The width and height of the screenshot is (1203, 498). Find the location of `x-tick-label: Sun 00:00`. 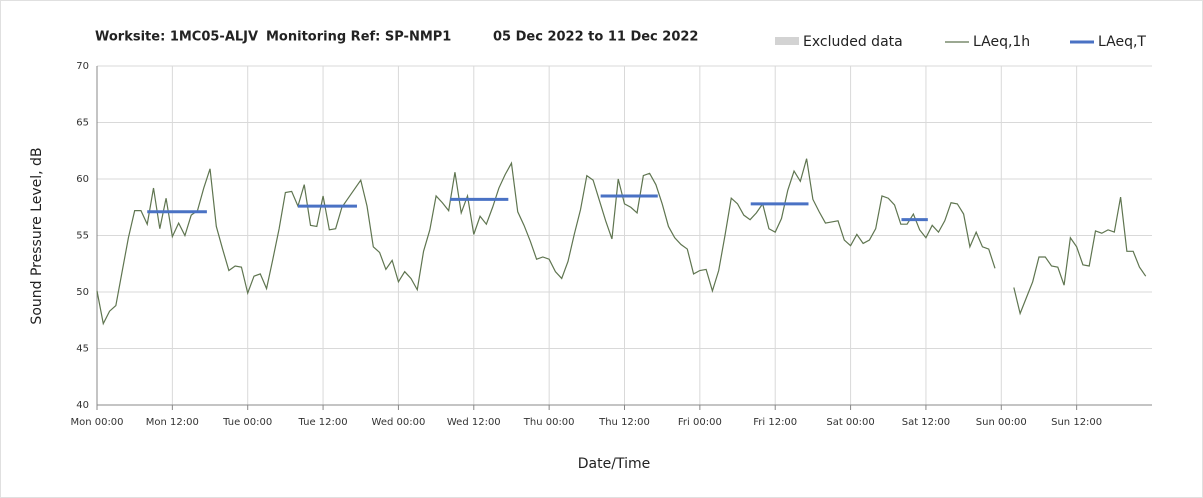

x-tick-label: Sun 00:00 is located at coordinates (1001, 422).